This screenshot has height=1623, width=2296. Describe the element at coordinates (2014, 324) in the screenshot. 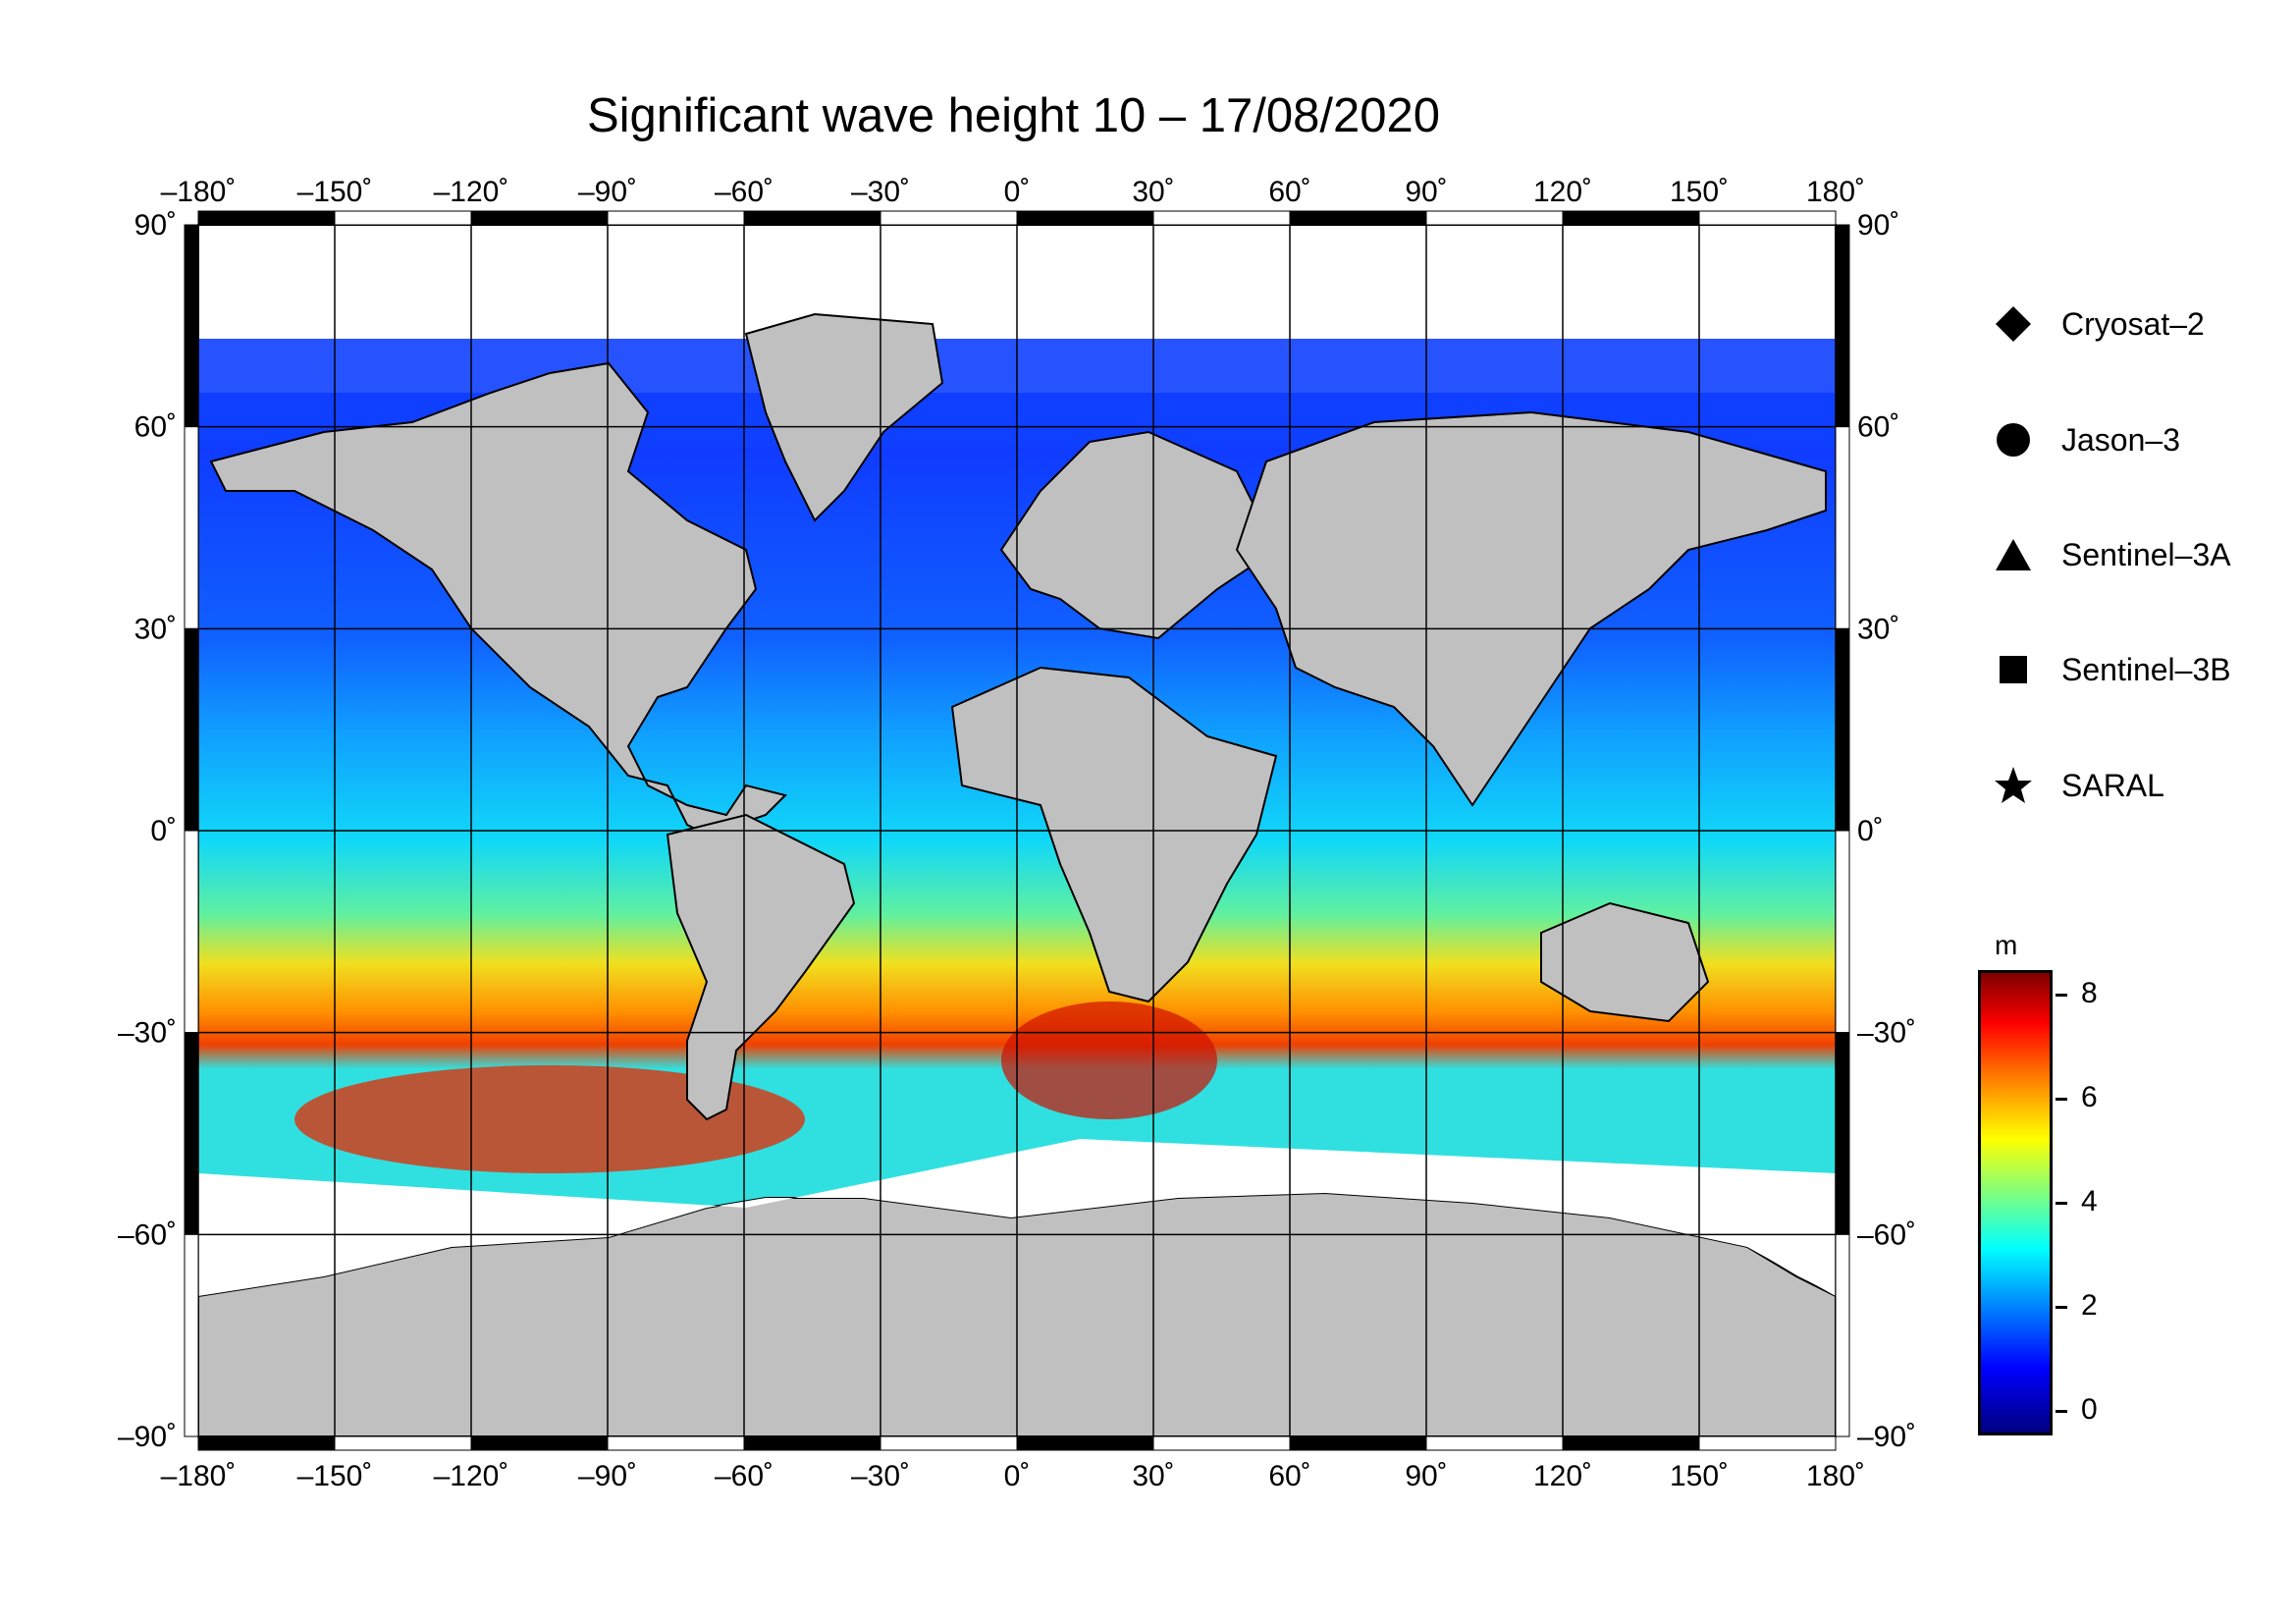

I see `diamond-icon` at that location.